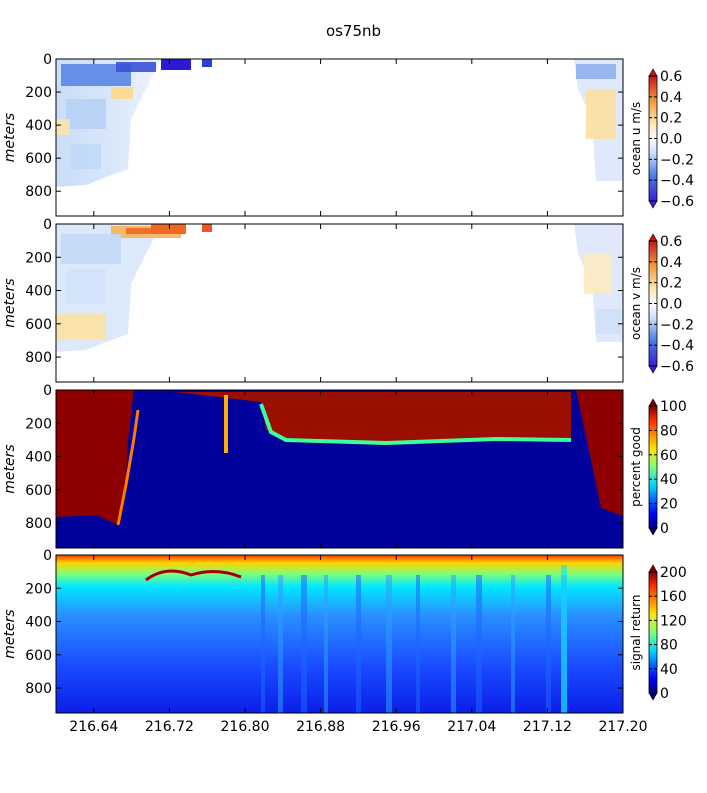  I want to click on middle-data-region, so click(373, 417).